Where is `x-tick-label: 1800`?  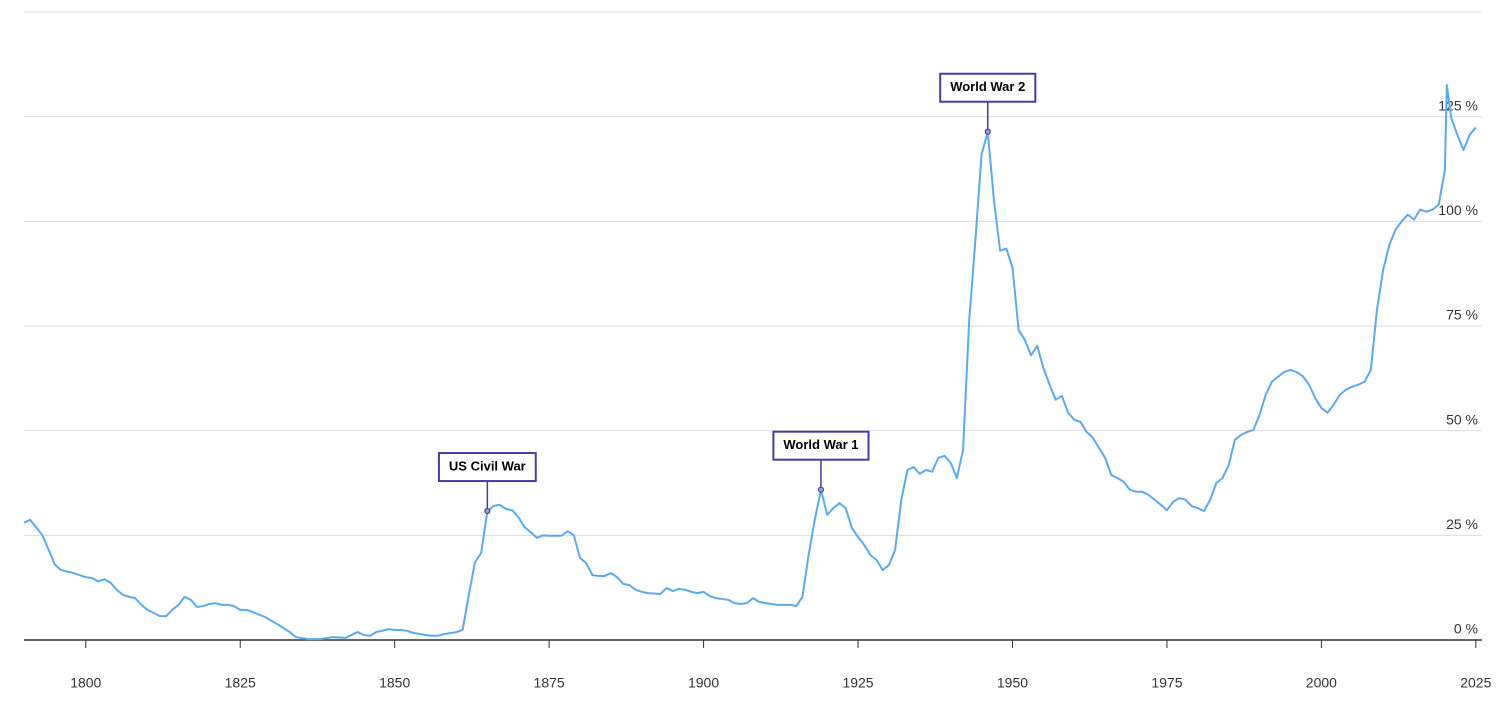 x-tick-label: 1800 is located at coordinates (85, 683).